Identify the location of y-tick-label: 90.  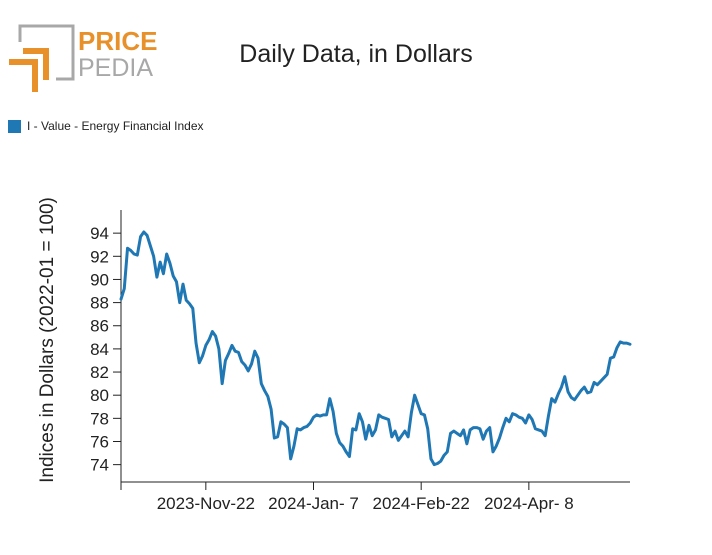
(99, 279).